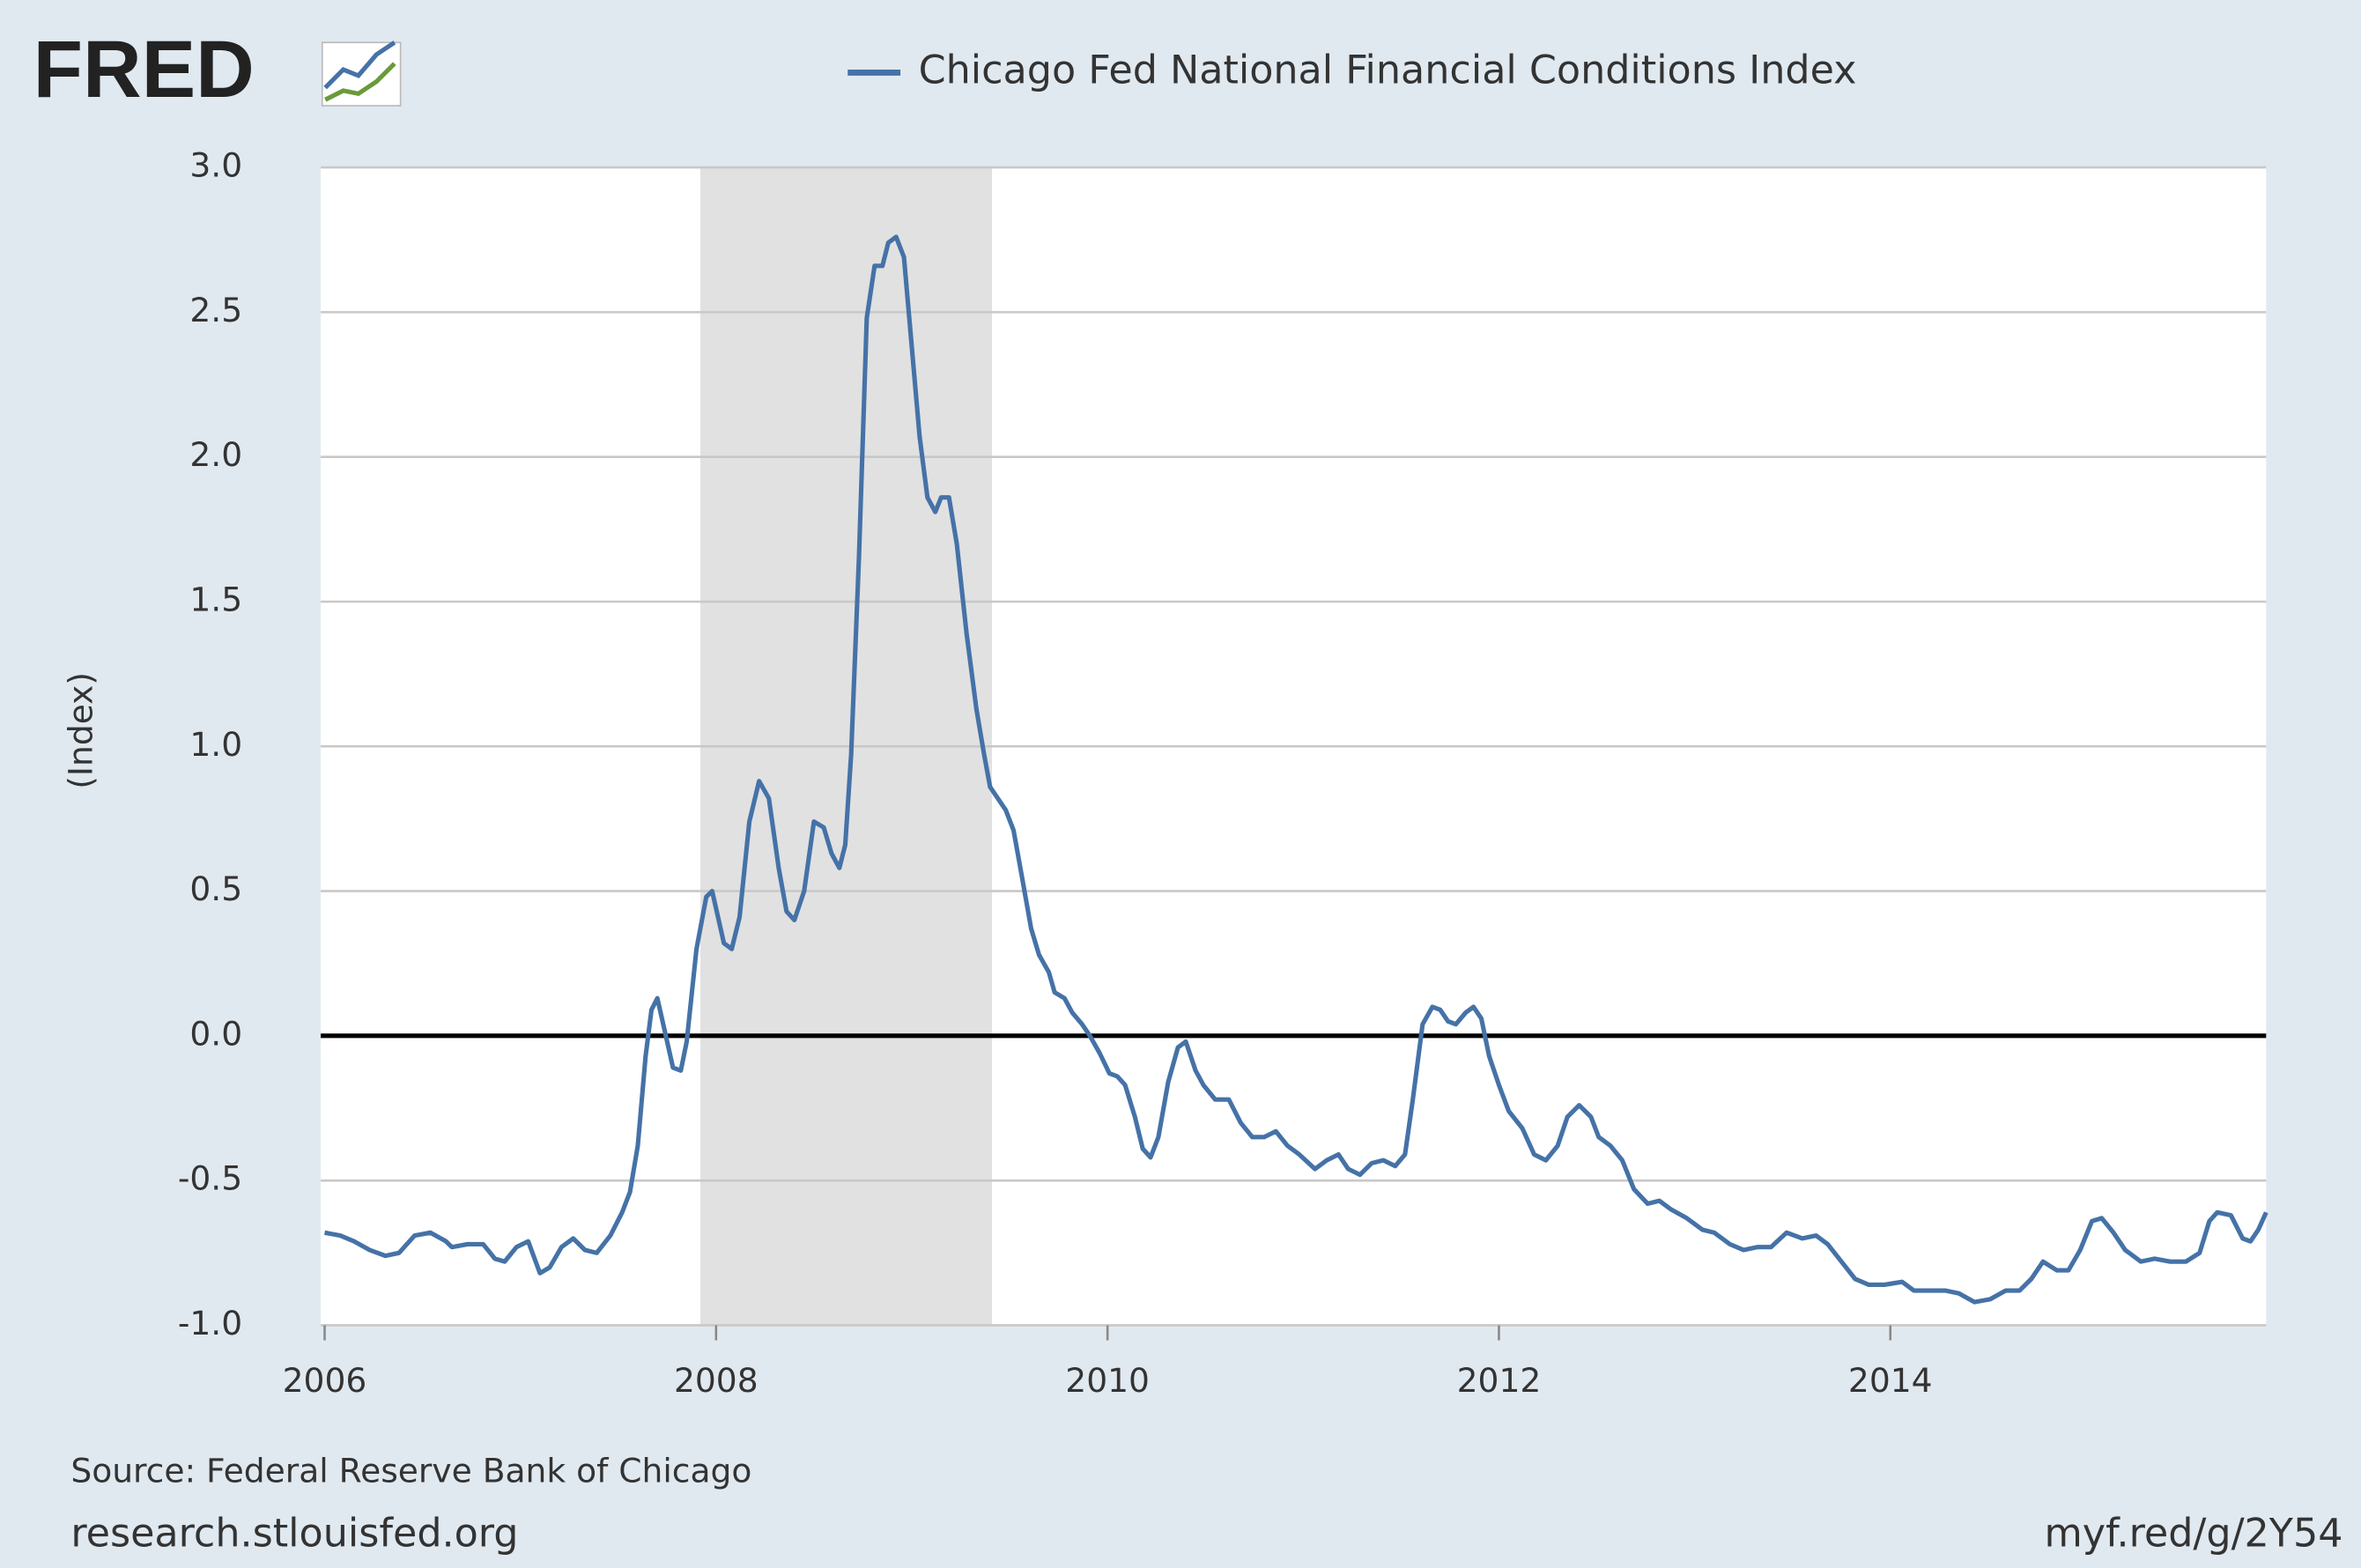 This screenshot has height=1568, width=2361. Describe the element at coordinates (410, 1470) in the screenshot. I see `source: Source: Federal Reserve Bank of Chicago` at that location.